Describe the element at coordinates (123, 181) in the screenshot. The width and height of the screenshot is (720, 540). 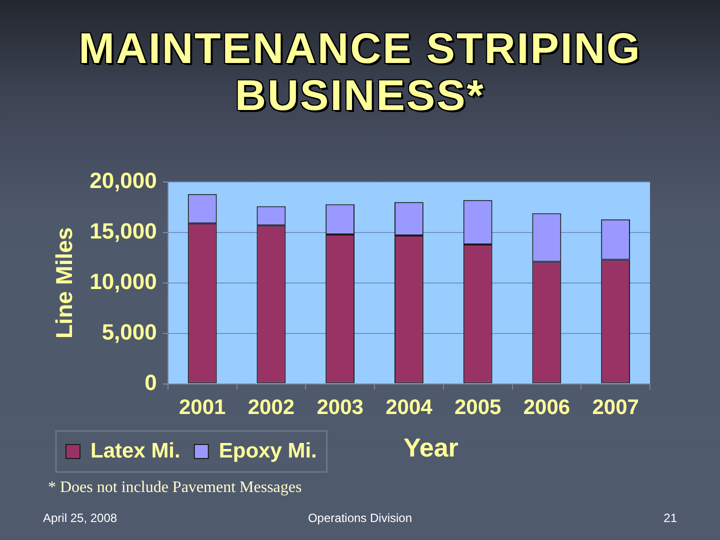
I see `y-tick-label: 20,000` at that location.